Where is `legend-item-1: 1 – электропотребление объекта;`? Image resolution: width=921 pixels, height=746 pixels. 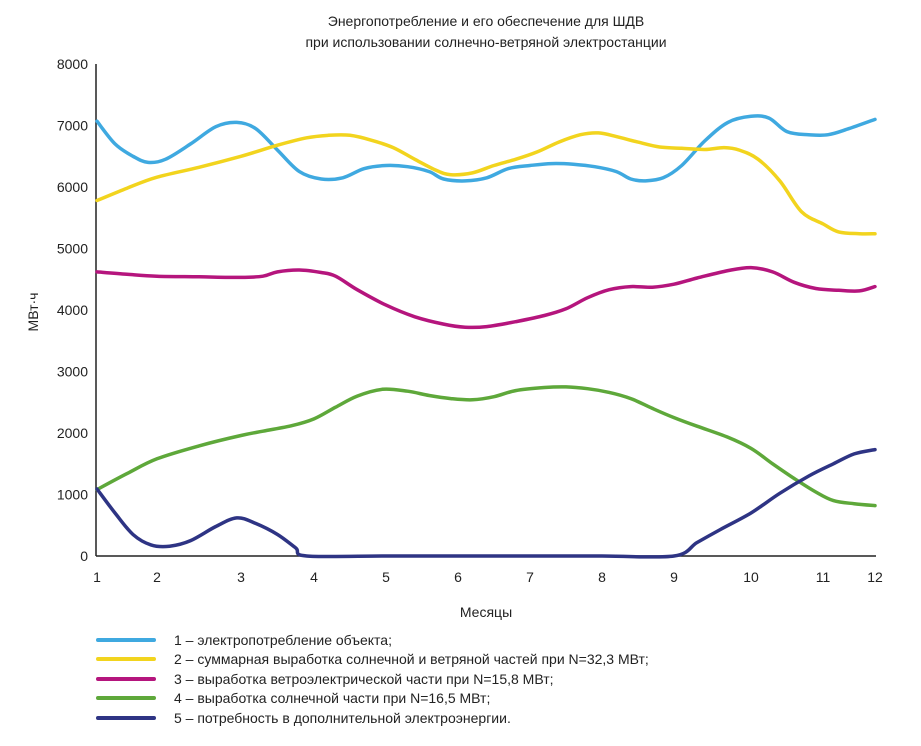 legend-item-1: 1 – электропотребление объекта; is located at coordinates (372, 640).